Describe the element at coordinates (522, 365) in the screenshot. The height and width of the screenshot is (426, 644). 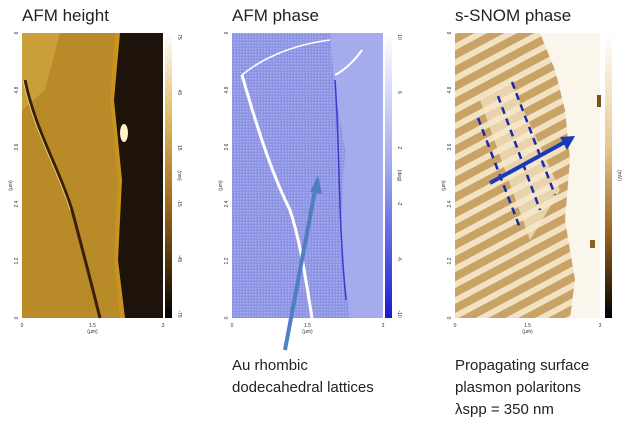
I see `annotation: Propagating surface` at that location.